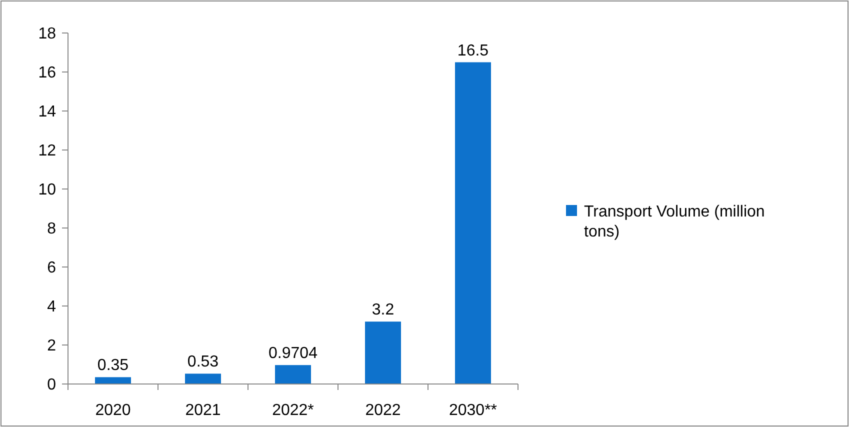 Image resolution: width=849 pixels, height=427 pixels. Describe the element at coordinates (293, 410) in the screenshot. I see `x-tick-label: 2022*` at that location.